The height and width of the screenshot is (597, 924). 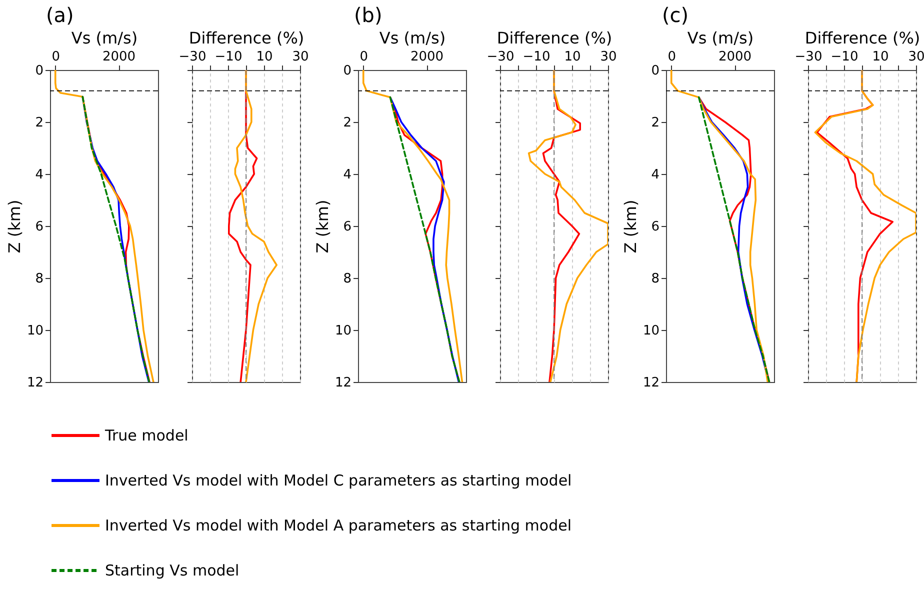 I want to click on legend-label: True model, so click(x=146, y=435).